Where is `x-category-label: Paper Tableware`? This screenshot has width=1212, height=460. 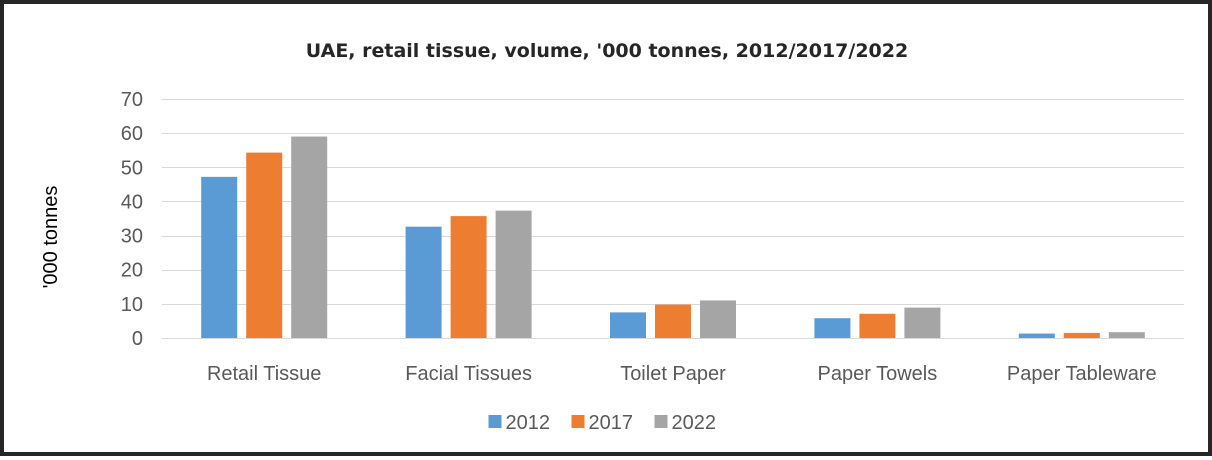
x-category-label: Paper Tableware is located at coordinates (1082, 374).